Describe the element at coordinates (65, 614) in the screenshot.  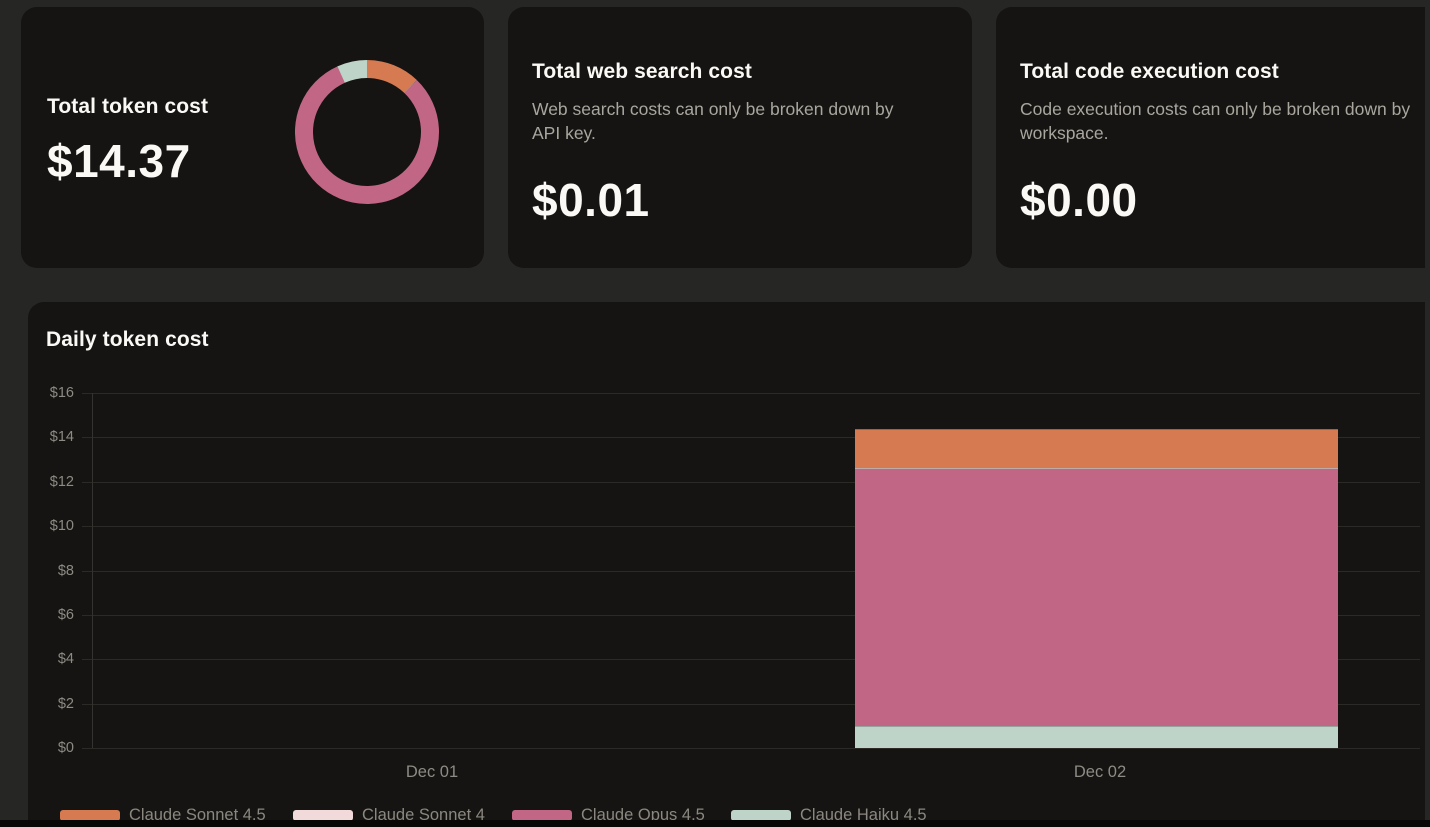
I see `y-axis-label: $6` at that location.